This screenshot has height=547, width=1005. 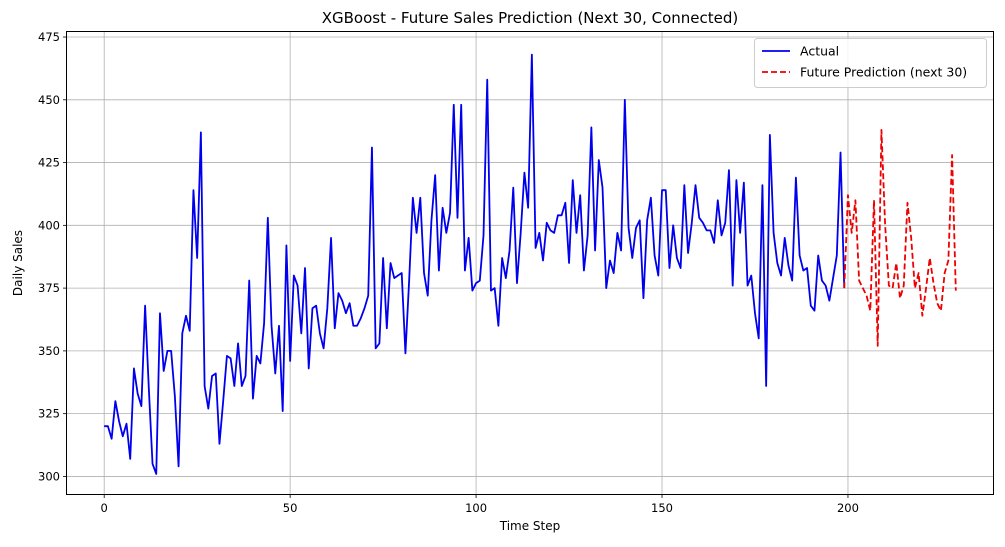 What do you see at coordinates (49, 37) in the screenshot?
I see `y-tick-label: 475` at bounding box center [49, 37].